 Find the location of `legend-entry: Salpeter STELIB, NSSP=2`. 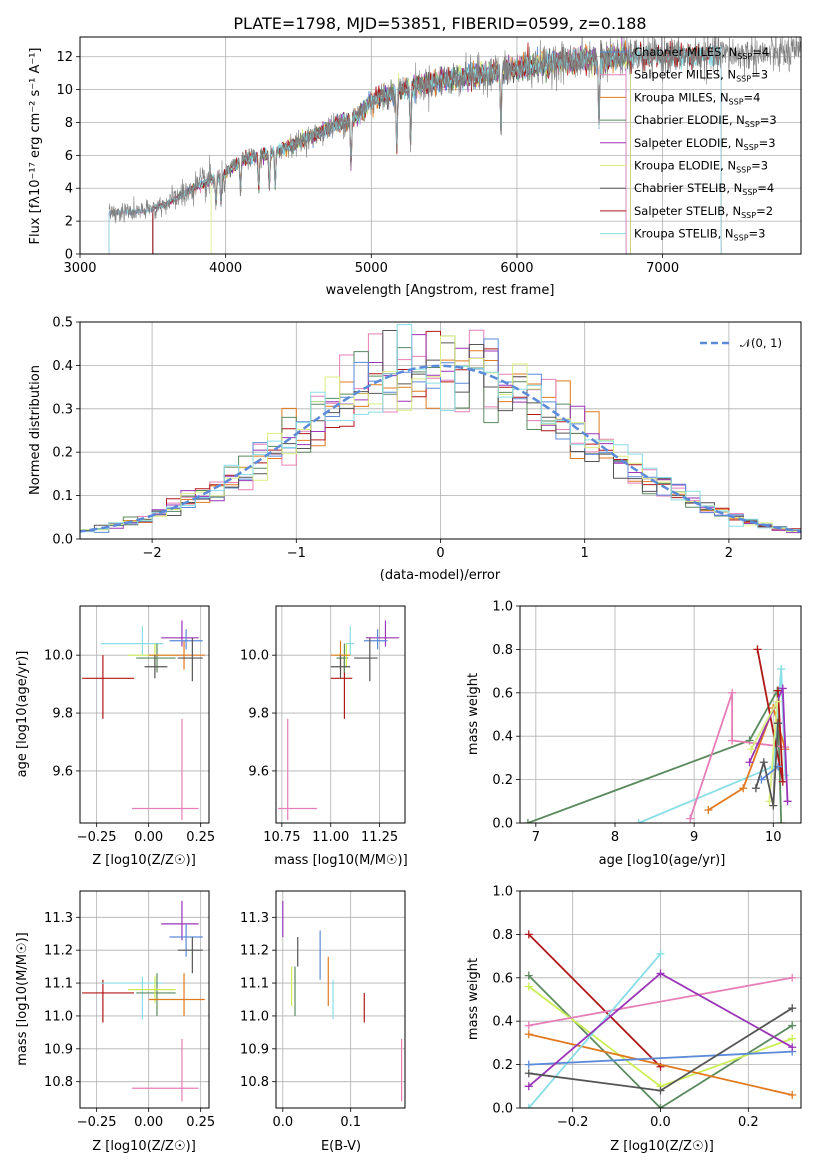

legend-entry: Salpeter STELIB, NSSP=2 is located at coordinates (703, 212).